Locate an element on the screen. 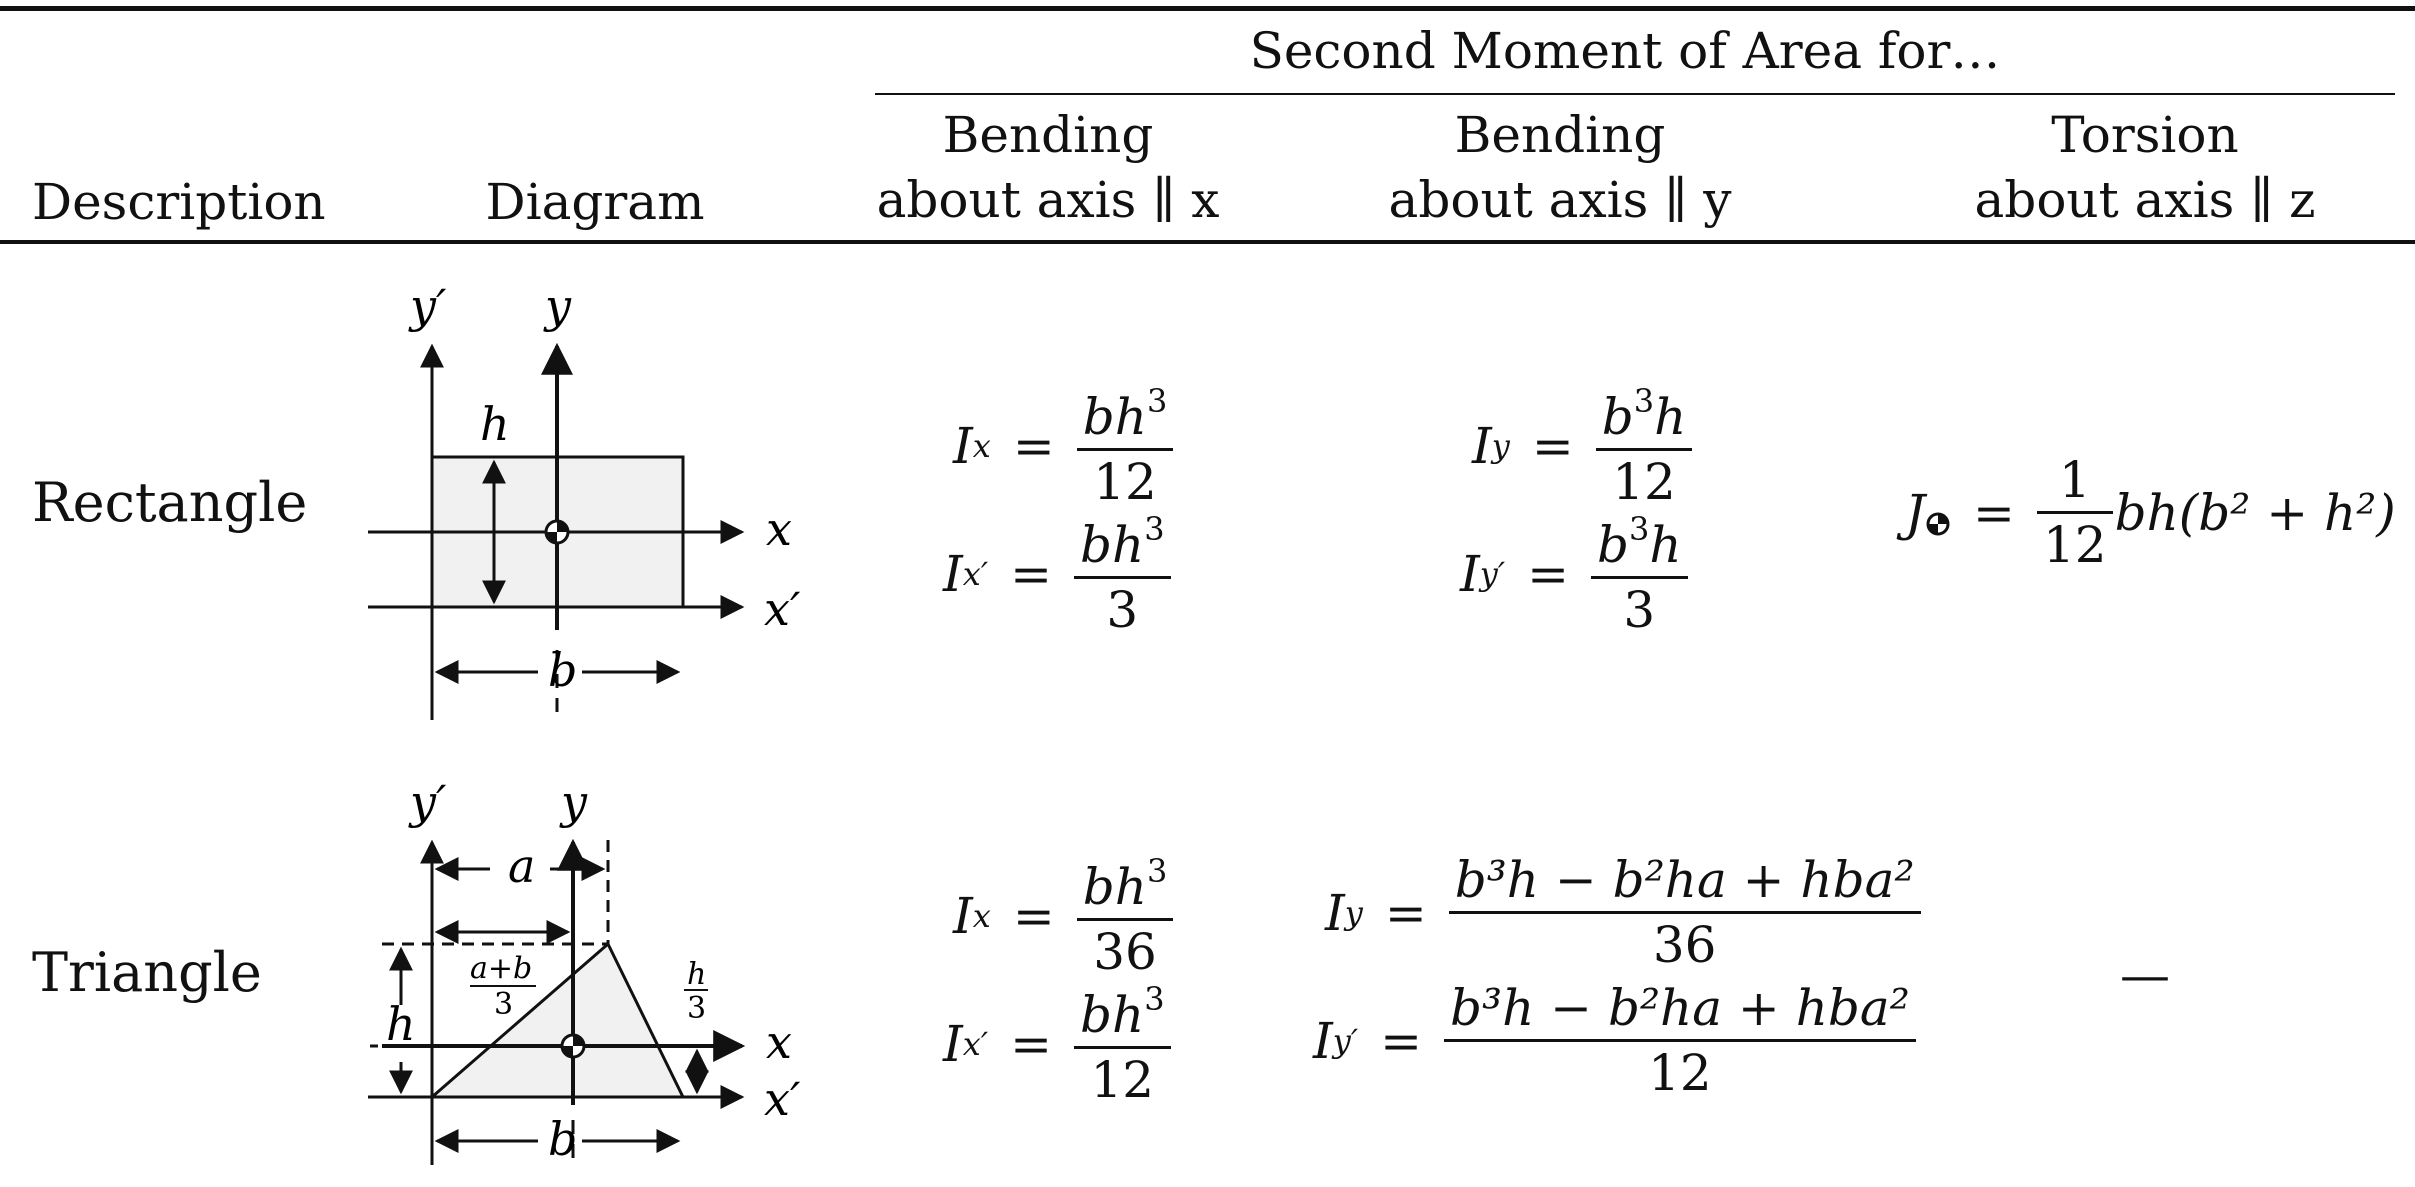 Image resolution: width=2415 pixels, height=1187 pixels. row-label-rectangle: Rectangle is located at coordinates (170, 502).